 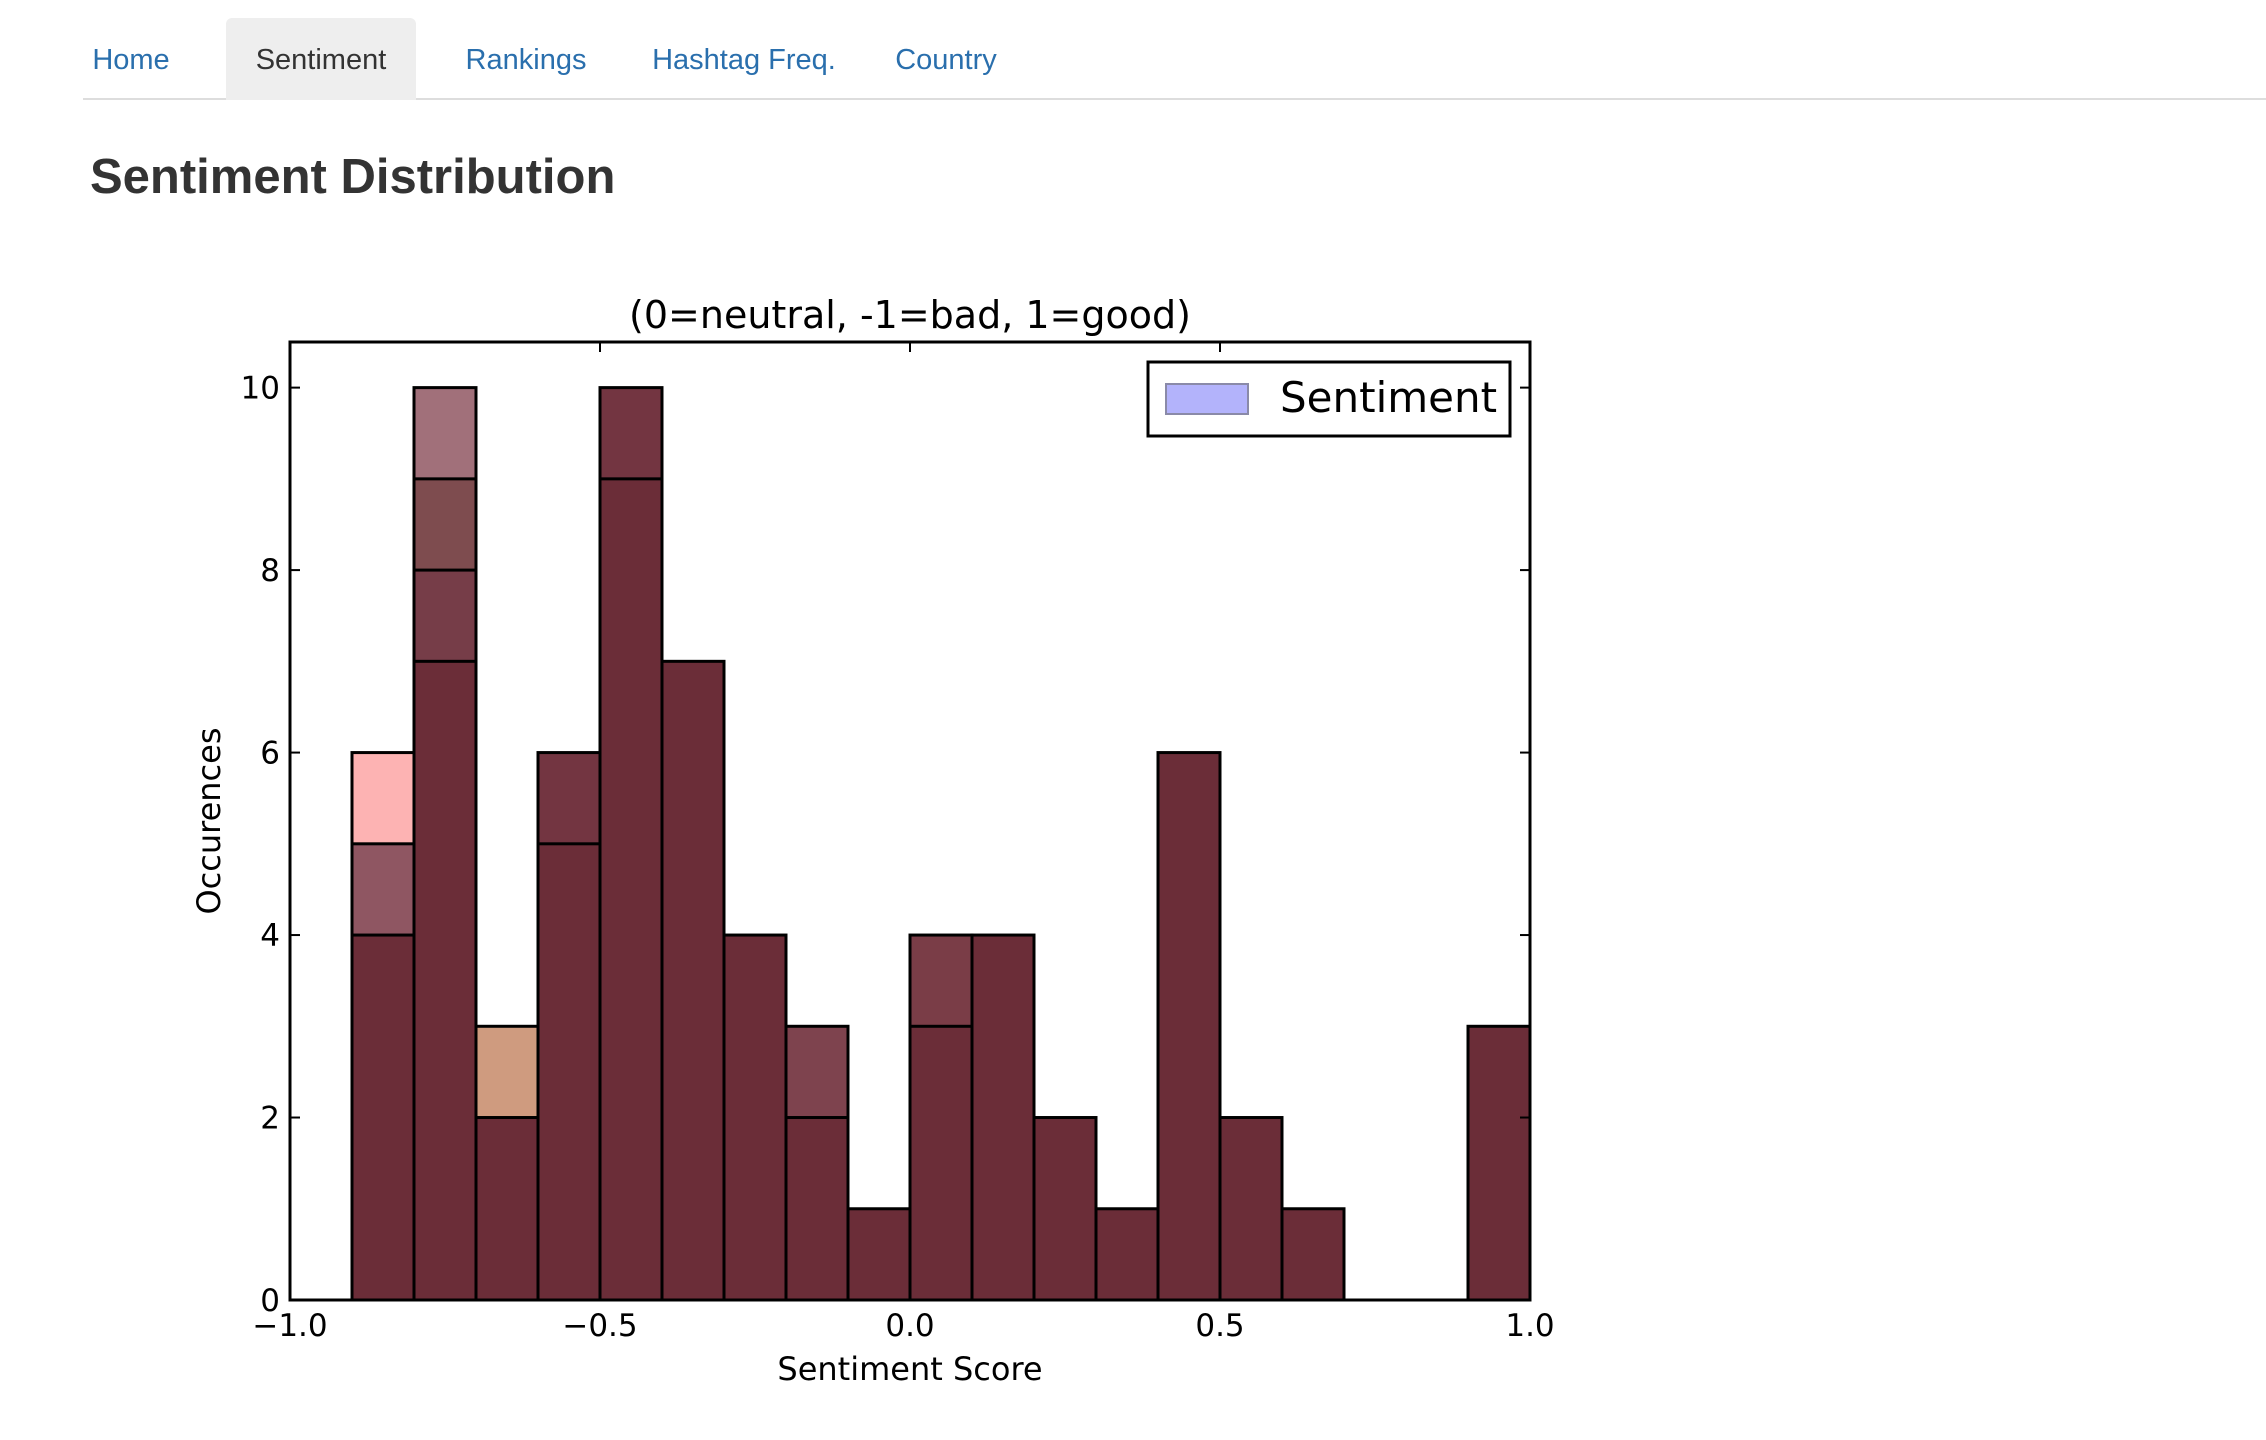 I want to click on y-axis-label: Occurences, so click(x=209, y=820).